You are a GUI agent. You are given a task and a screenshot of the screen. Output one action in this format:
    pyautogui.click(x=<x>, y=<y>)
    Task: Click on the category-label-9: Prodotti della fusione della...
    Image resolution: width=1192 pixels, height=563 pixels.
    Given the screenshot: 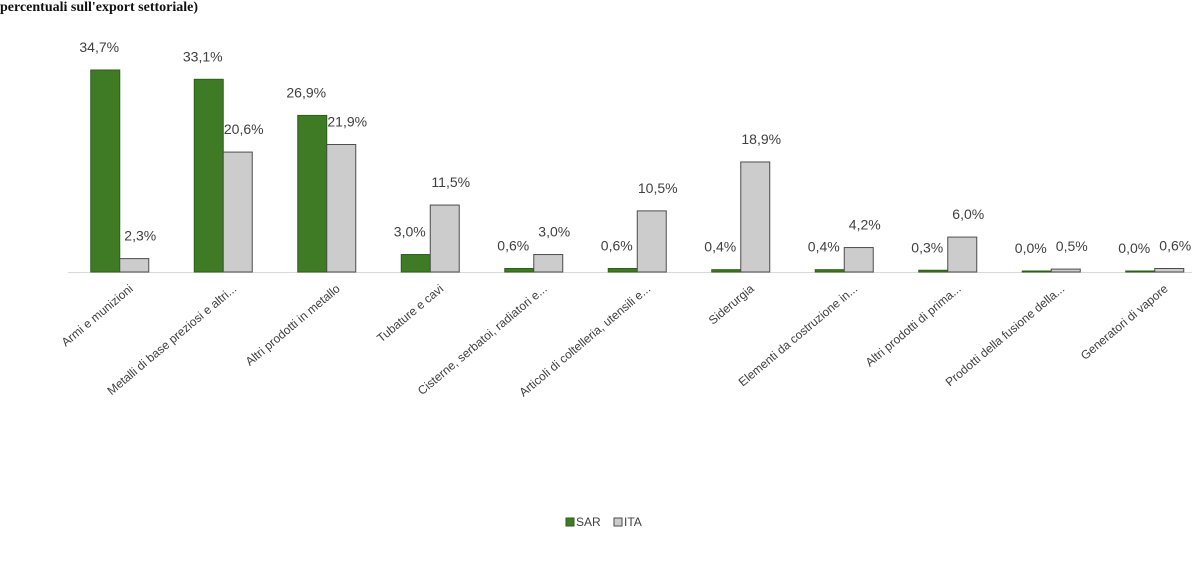 What is the action you would take?
    pyautogui.click(x=1005, y=336)
    